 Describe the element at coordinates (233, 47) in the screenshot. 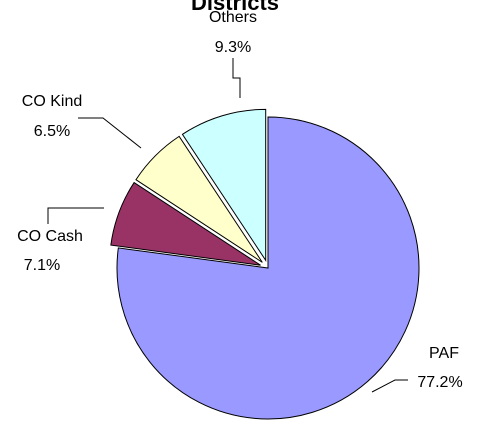

I see `label-others-value: 9.3%` at that location.